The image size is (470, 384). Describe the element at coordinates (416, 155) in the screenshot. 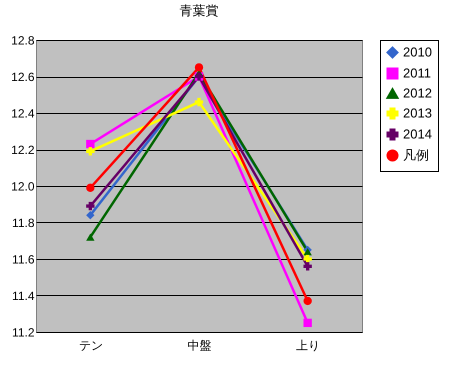

I see `legend-label: 凡例` at that location.